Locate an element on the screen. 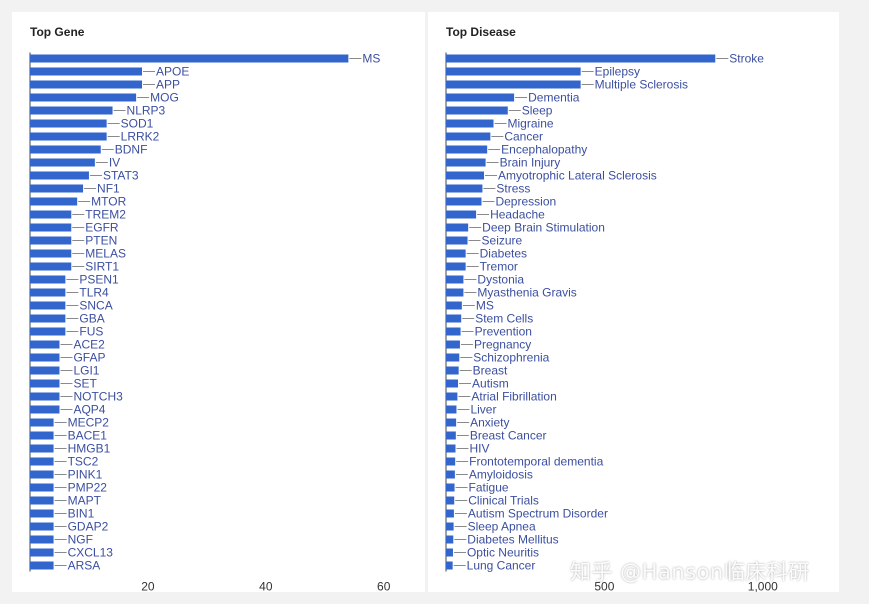 This screenshot has height=604, width=869. bar-label: ACE2 is located at coordinates (89, 345).